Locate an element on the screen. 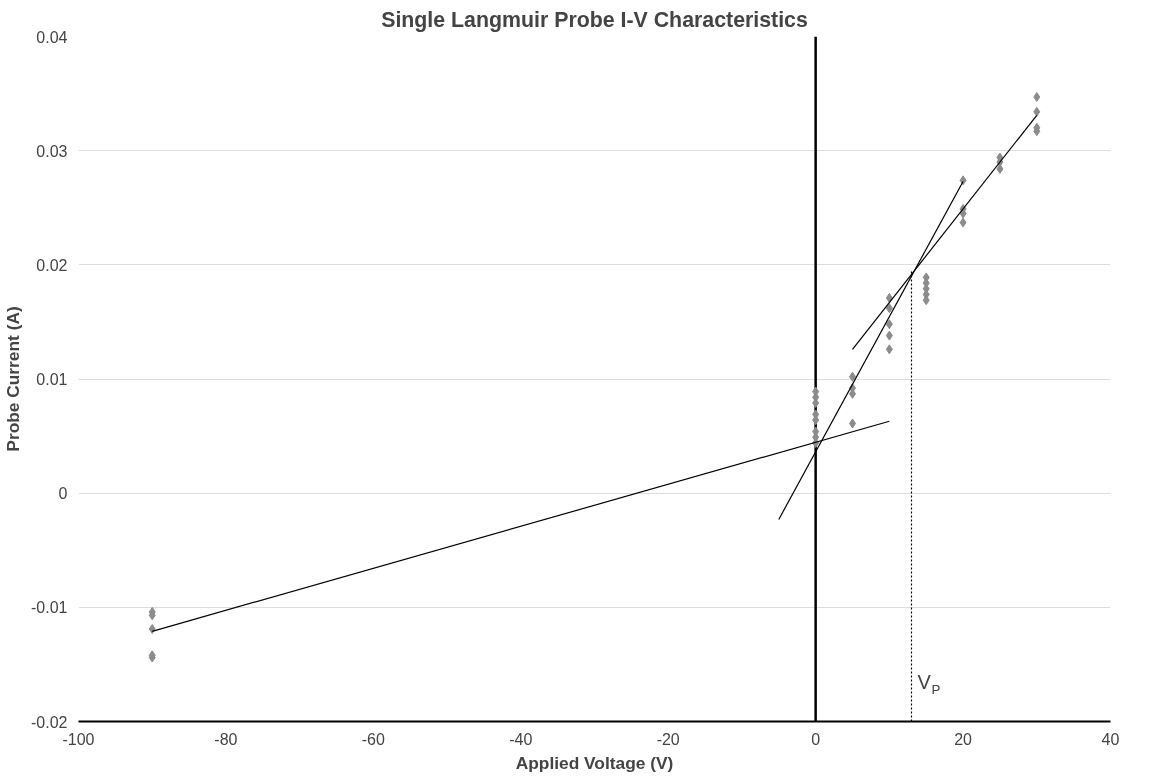 This screenshot has height=782, width=1158. y-tick-label: 0.01 is located at coordinates (52, 379).